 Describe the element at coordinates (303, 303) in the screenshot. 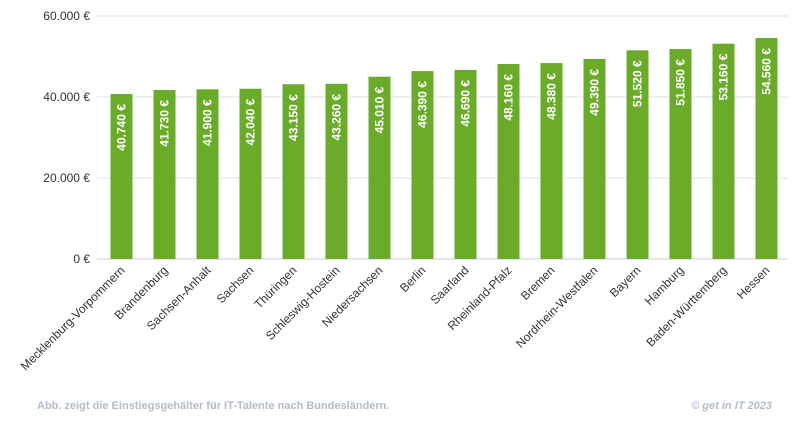

I see `x-tick-label: Schleswig-Hostein` at that location.